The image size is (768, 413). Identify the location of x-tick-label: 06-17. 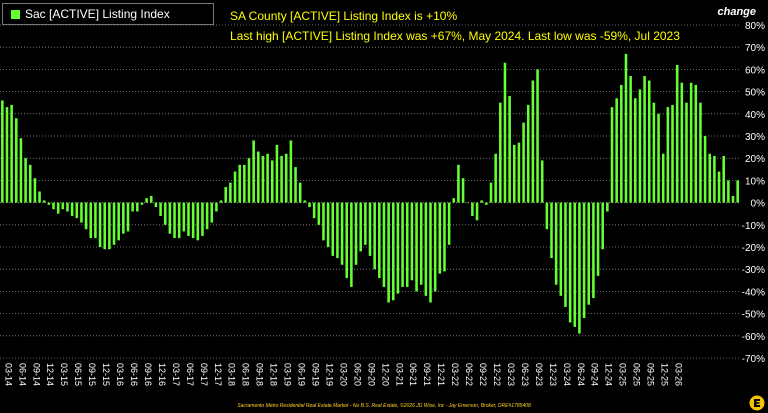
(190, 374).